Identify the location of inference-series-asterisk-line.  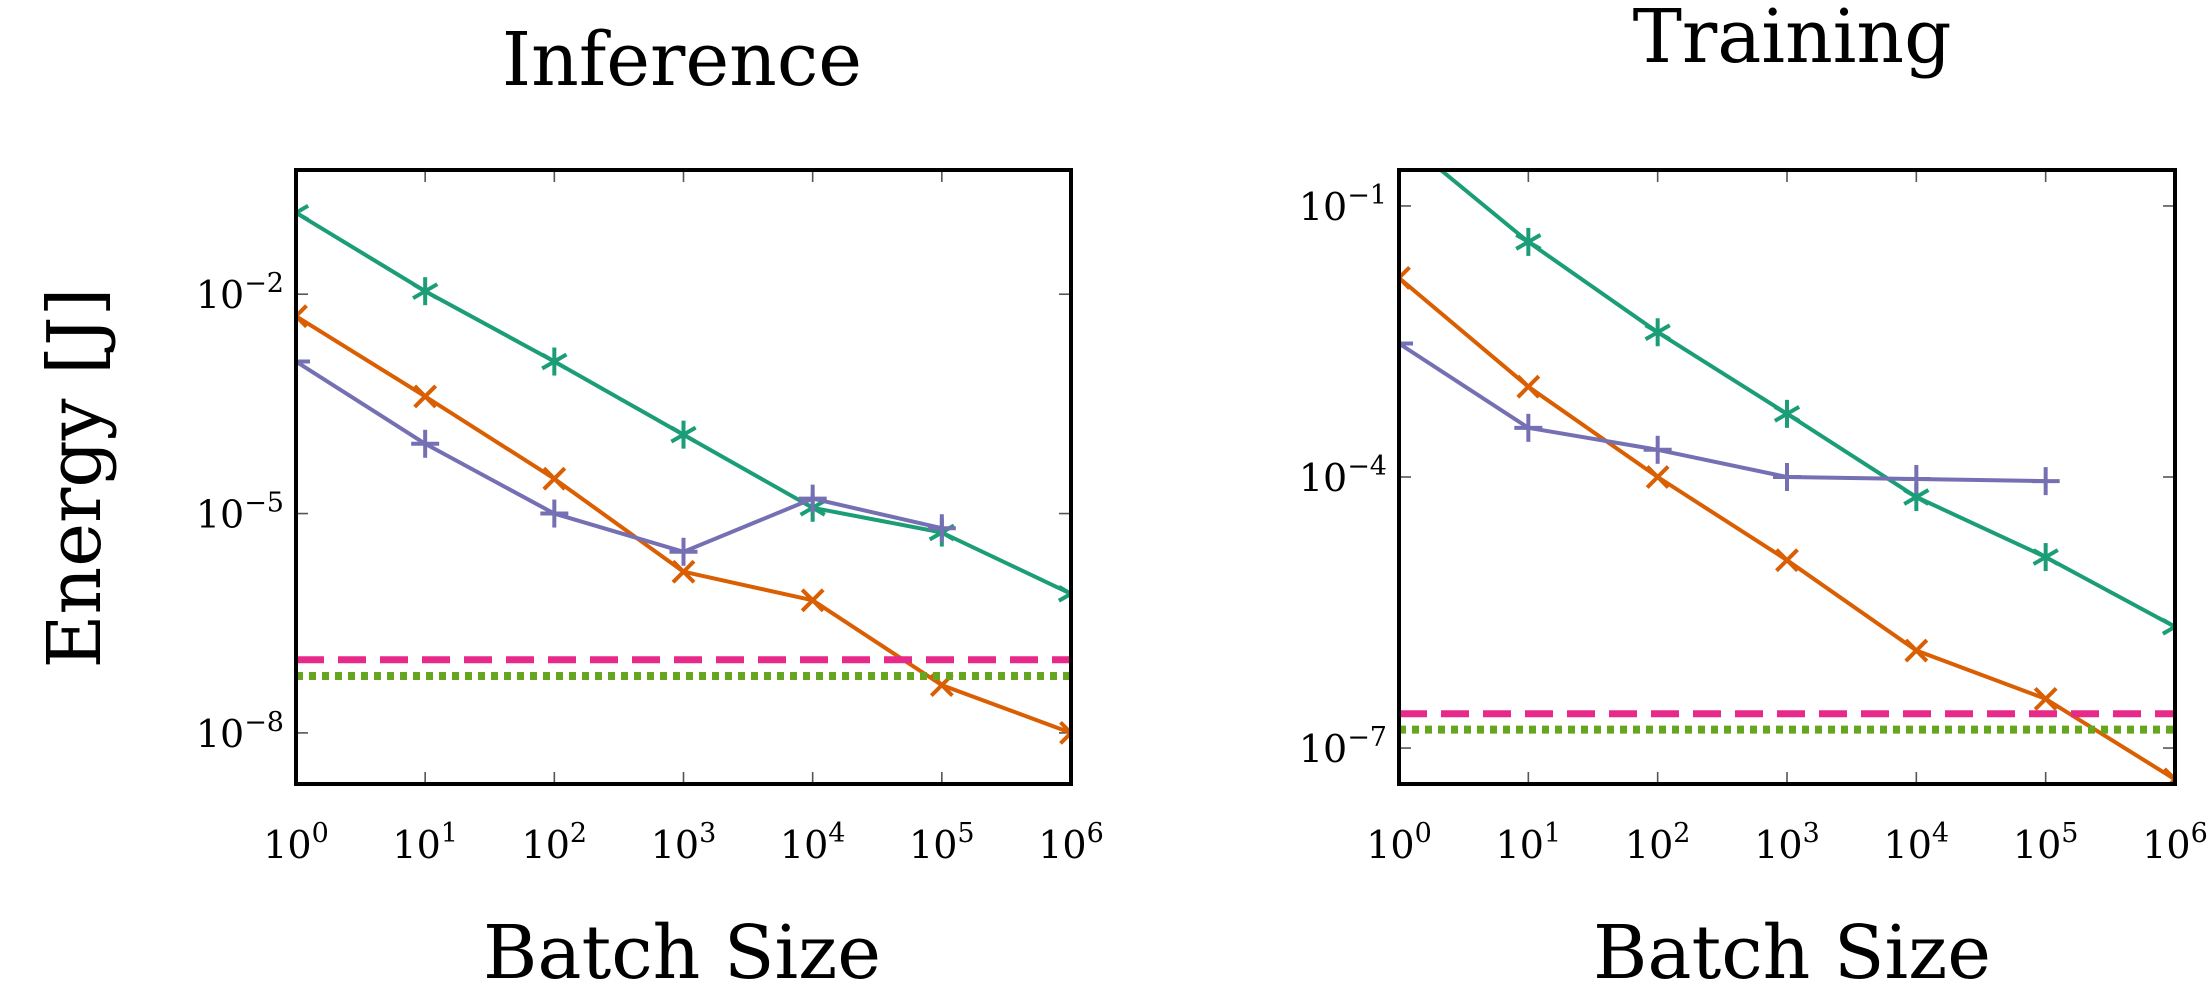
(683, 403).